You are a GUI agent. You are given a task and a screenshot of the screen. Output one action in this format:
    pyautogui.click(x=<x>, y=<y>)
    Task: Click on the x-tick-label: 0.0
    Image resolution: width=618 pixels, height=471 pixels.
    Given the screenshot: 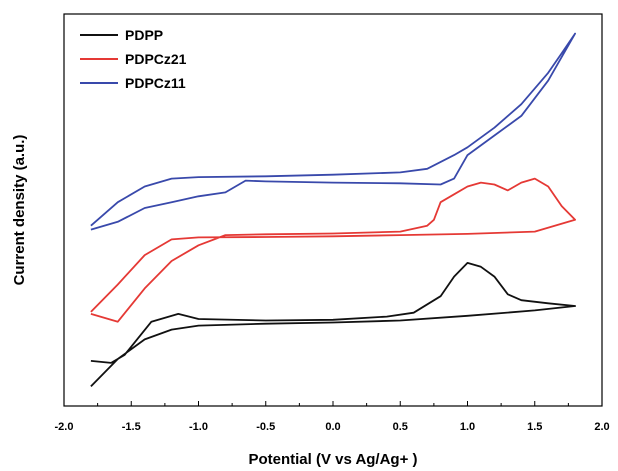 What is the action you would take?
    pyautogui.click(x=332, y=427)
    